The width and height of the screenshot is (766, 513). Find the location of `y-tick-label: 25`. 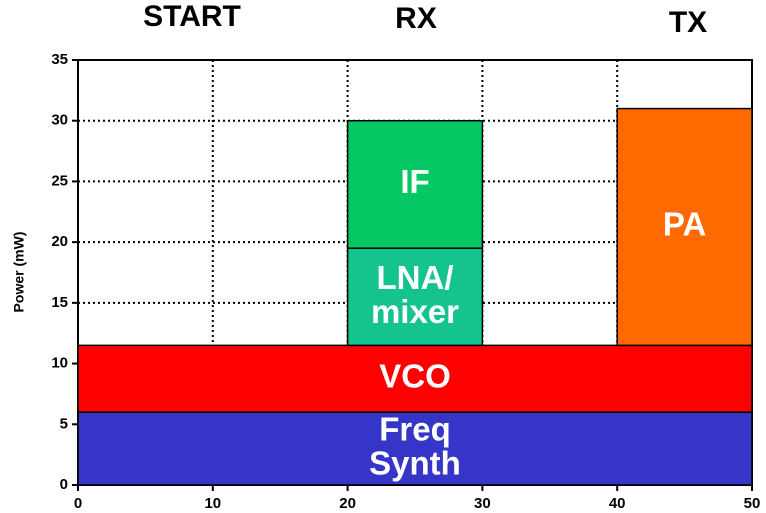

y-tick-label: 25 is located at coordinates (59, 180).